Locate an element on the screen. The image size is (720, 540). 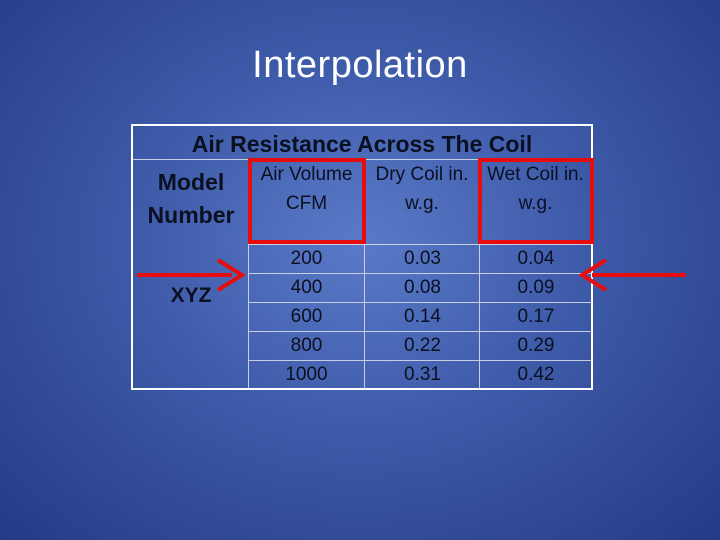
cell-air-volume: 600 is located at coordinates (306, 316).